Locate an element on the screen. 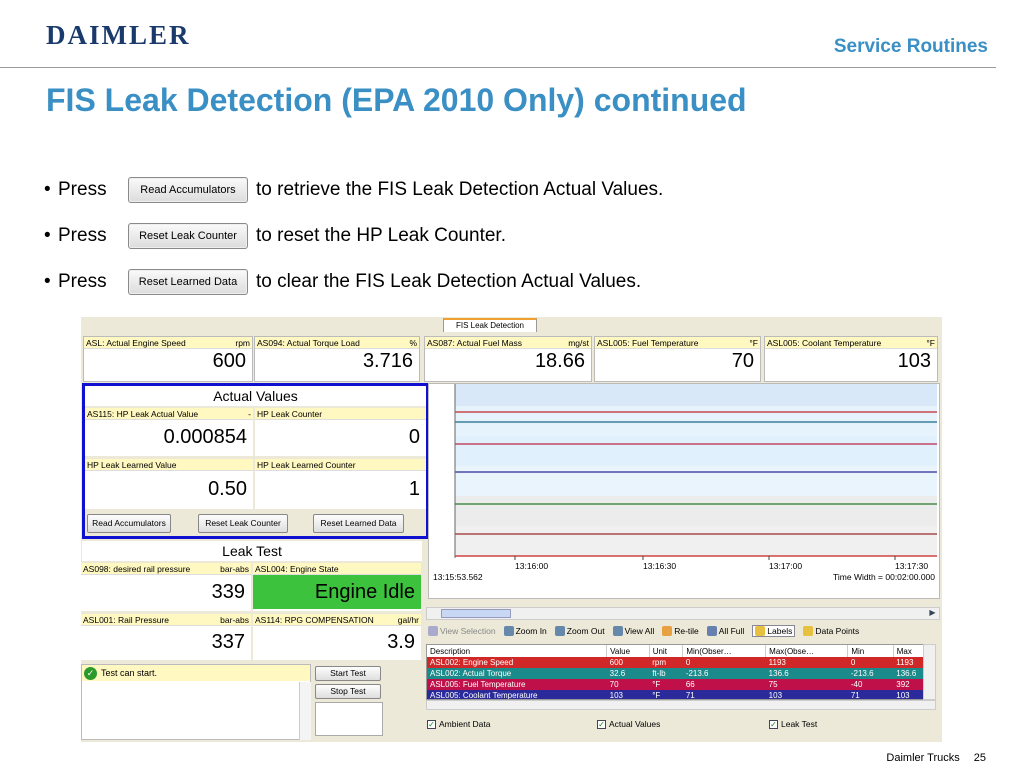  labels-icon is located at coordinates (760, 631).